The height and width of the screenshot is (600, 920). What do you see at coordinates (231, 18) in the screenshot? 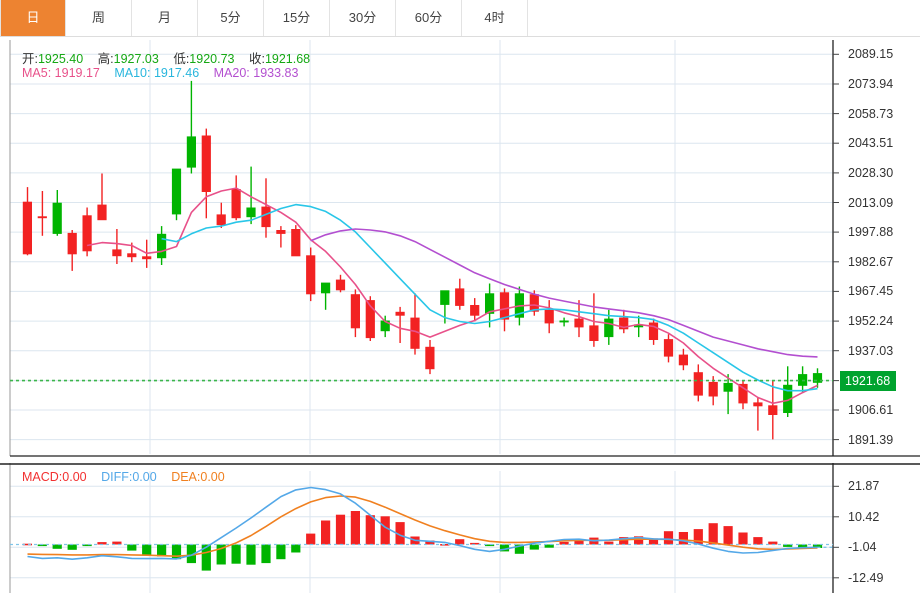
I see `period-tab-3: 5分` at bounding box center [231, 18].